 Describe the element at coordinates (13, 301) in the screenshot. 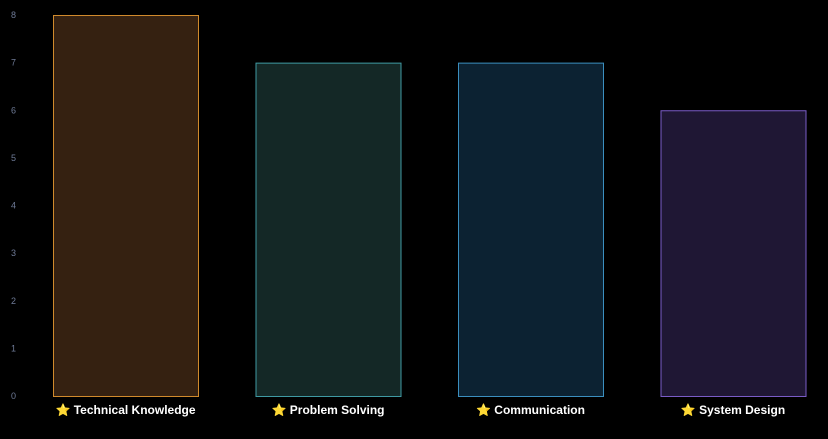

I see `y-tick-label: 2` at that location.